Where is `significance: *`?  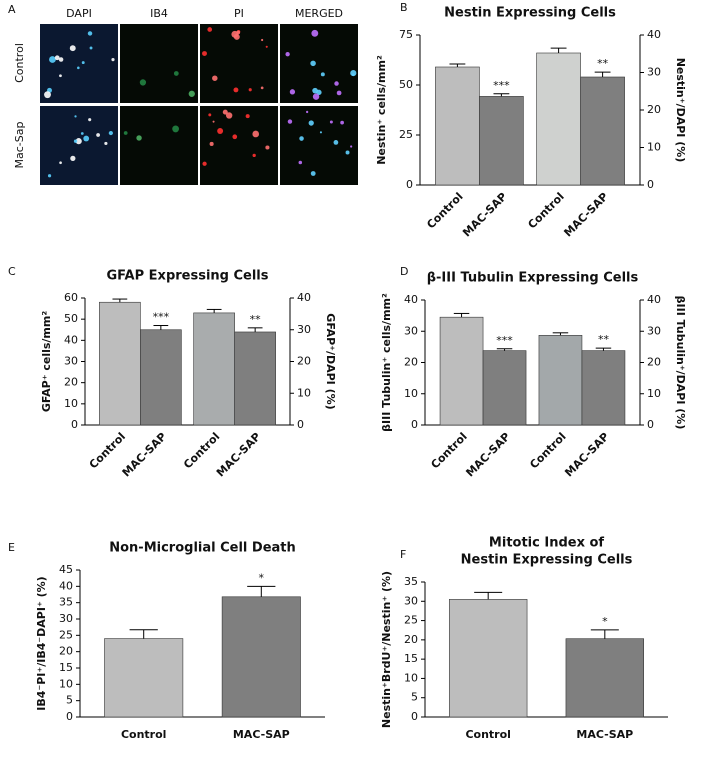 significance: * is located at coordinates (605, 621).